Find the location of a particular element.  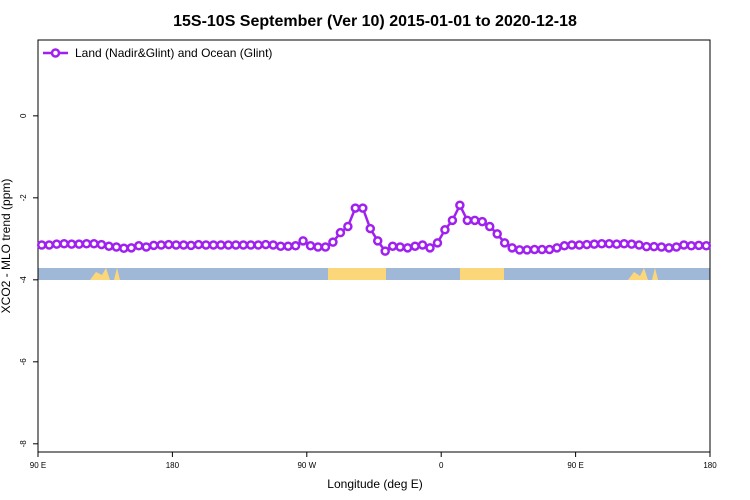

land-ocean-strip is located at coordinates (374, 274).